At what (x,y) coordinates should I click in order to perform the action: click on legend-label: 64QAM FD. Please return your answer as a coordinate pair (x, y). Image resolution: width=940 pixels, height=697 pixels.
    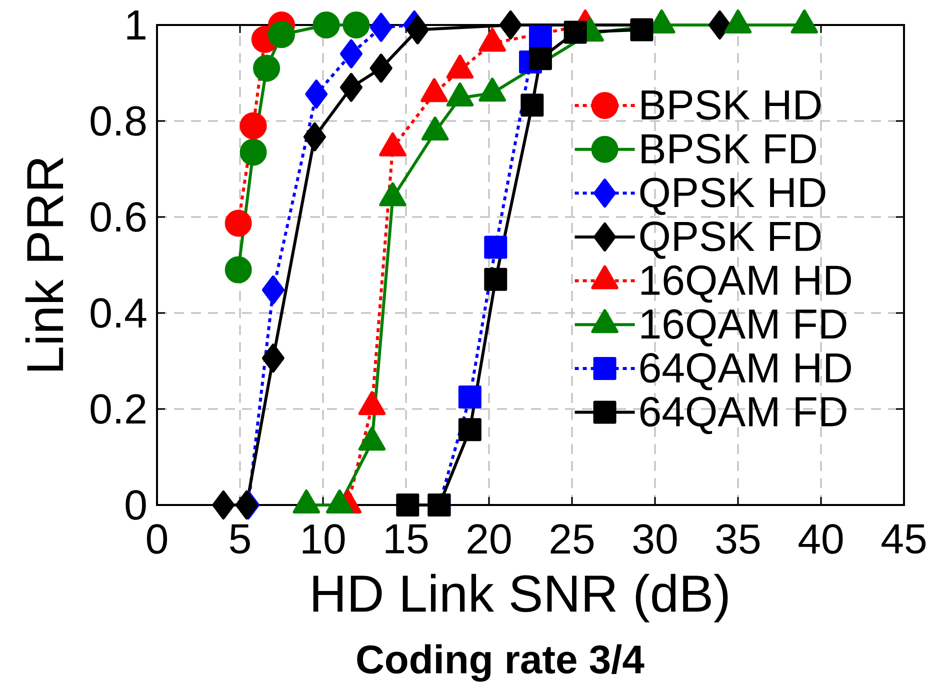
    Looking at the image, I should click on (743, 415).